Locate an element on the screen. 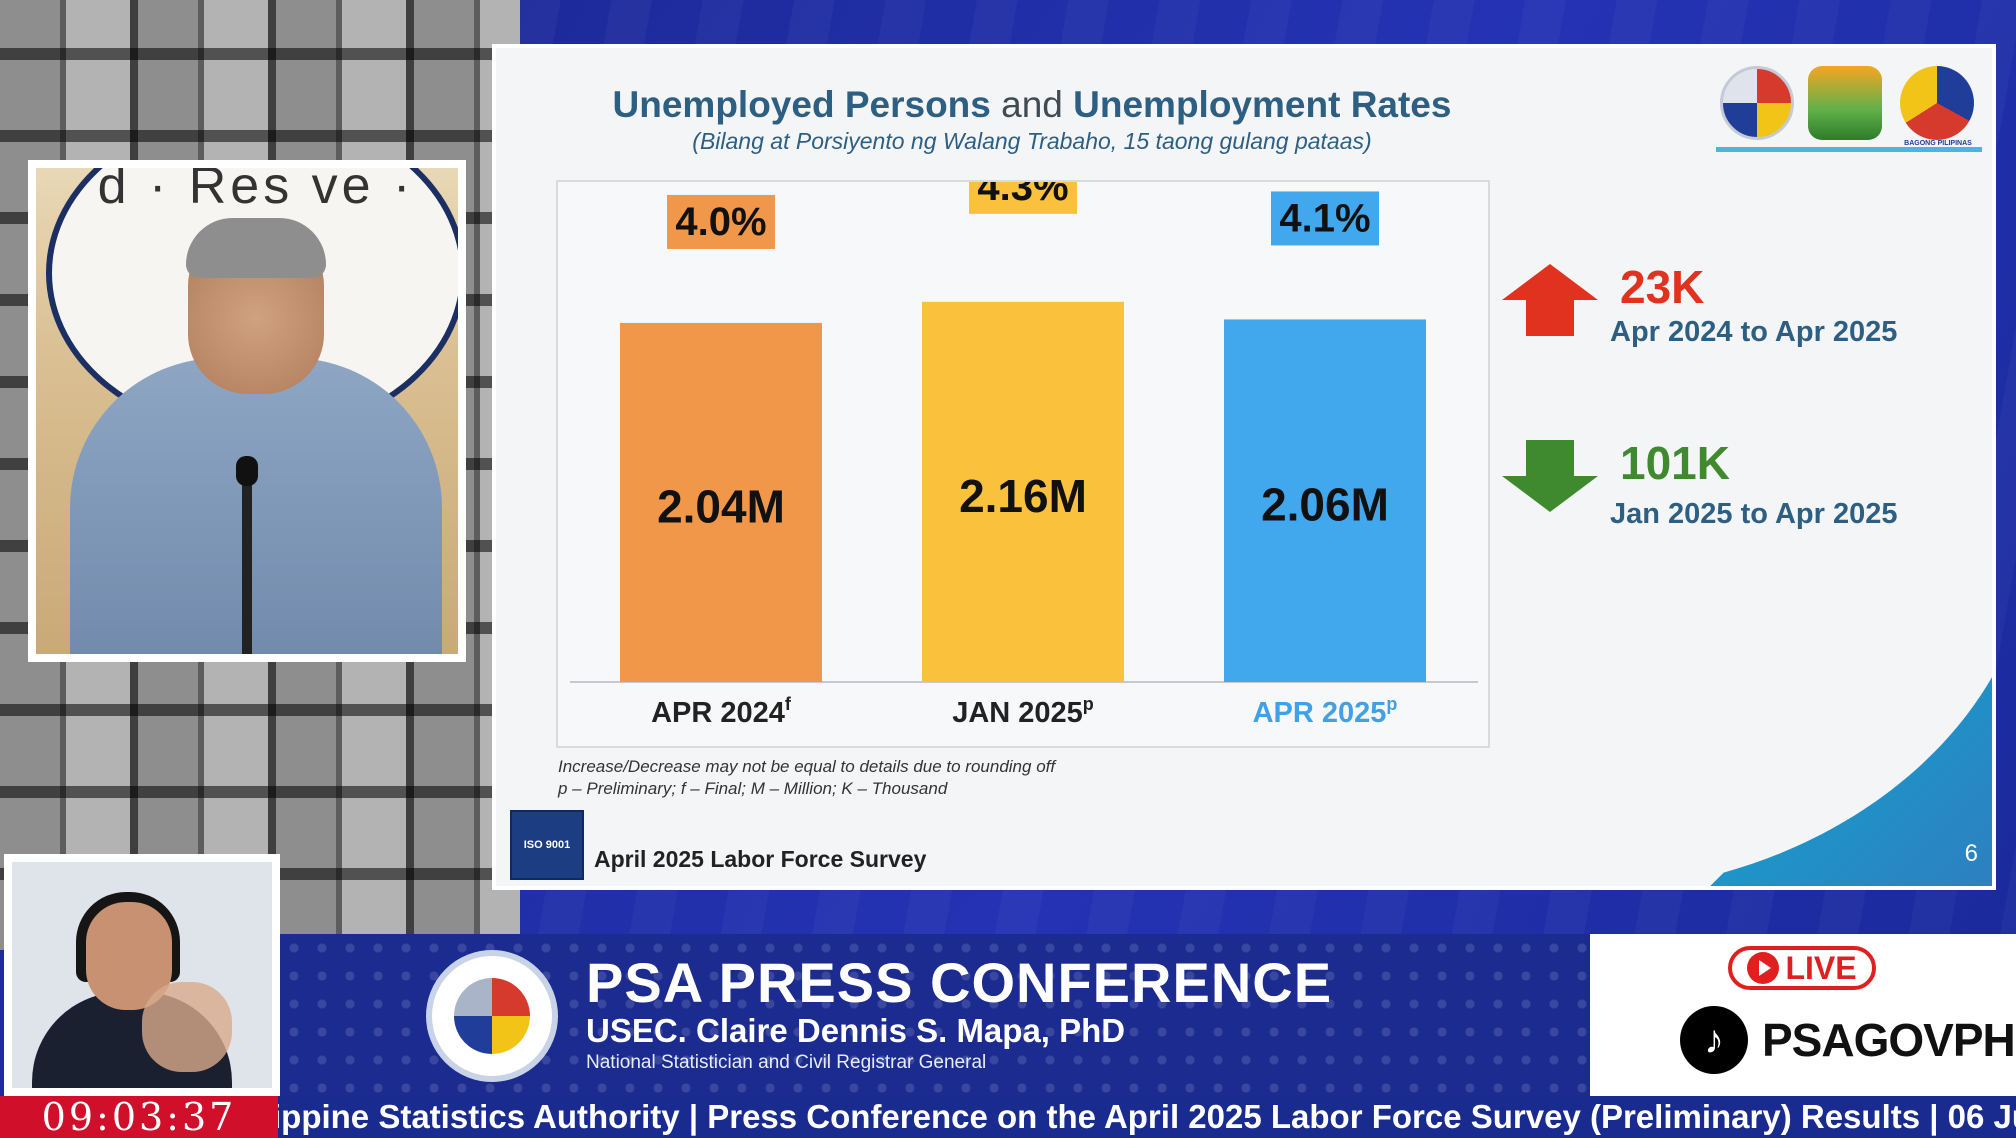 Image resolution: width=2016 pixels, height=1138 pixels. category-superscript-3: p is located at coordinates (1391, 704).